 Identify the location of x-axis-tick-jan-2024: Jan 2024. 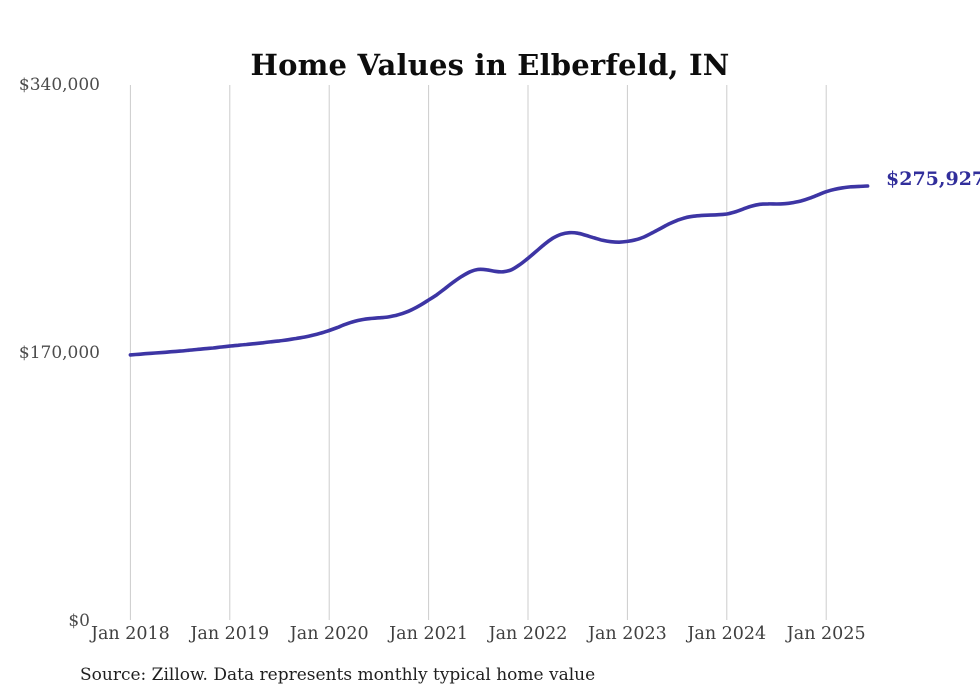
(727, 634).